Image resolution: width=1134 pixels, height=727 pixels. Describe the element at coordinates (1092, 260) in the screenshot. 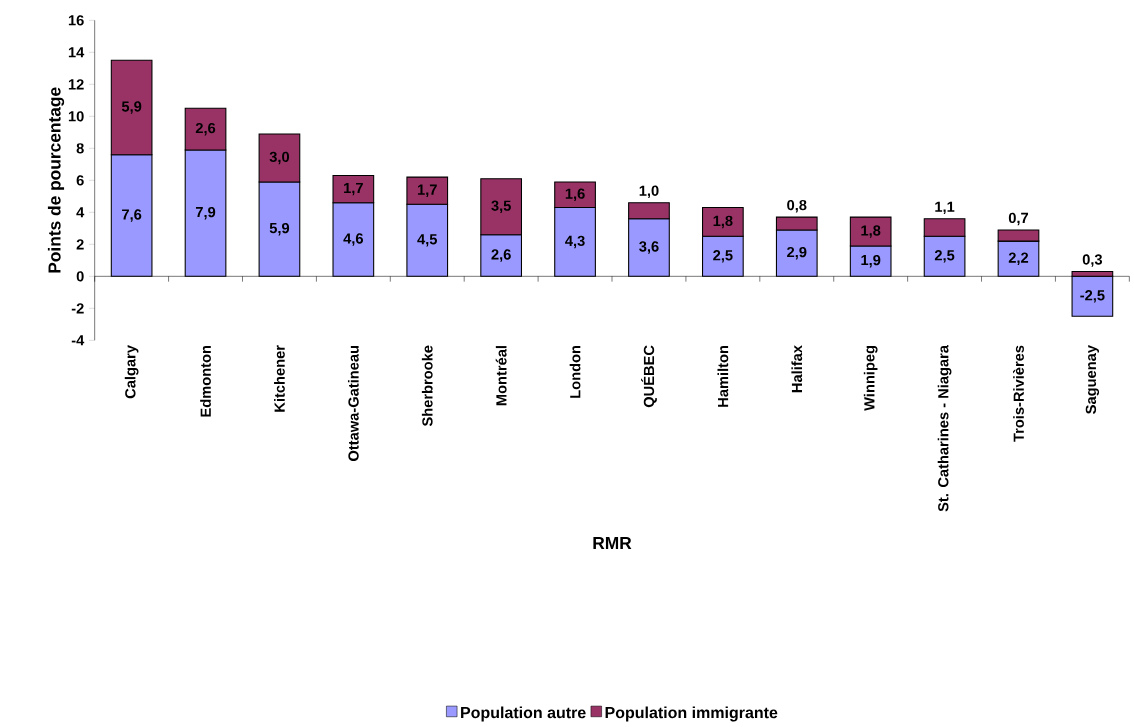

I see `data-label: 0,3` at that location.